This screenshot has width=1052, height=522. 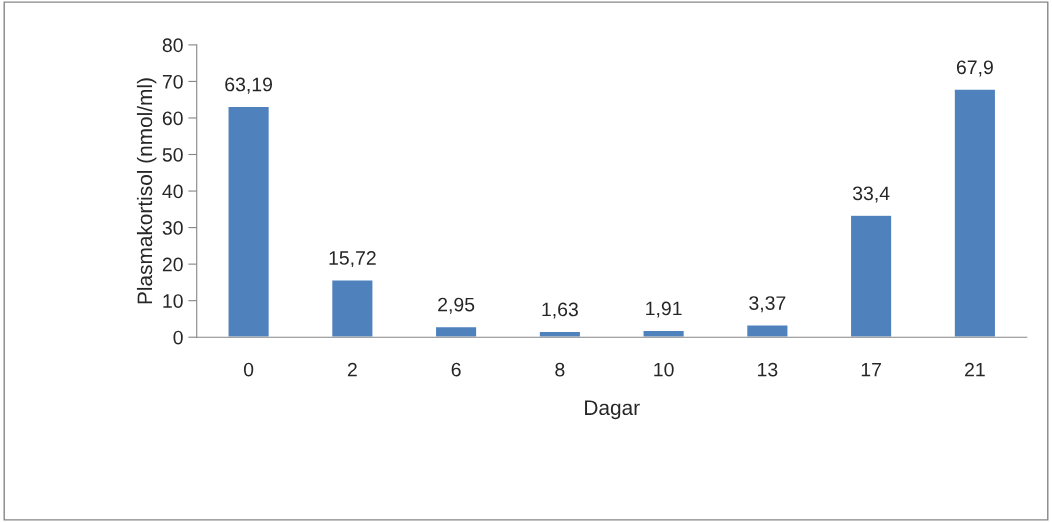 I want to click on data-label: 15,72, so click(x=352, y=259).